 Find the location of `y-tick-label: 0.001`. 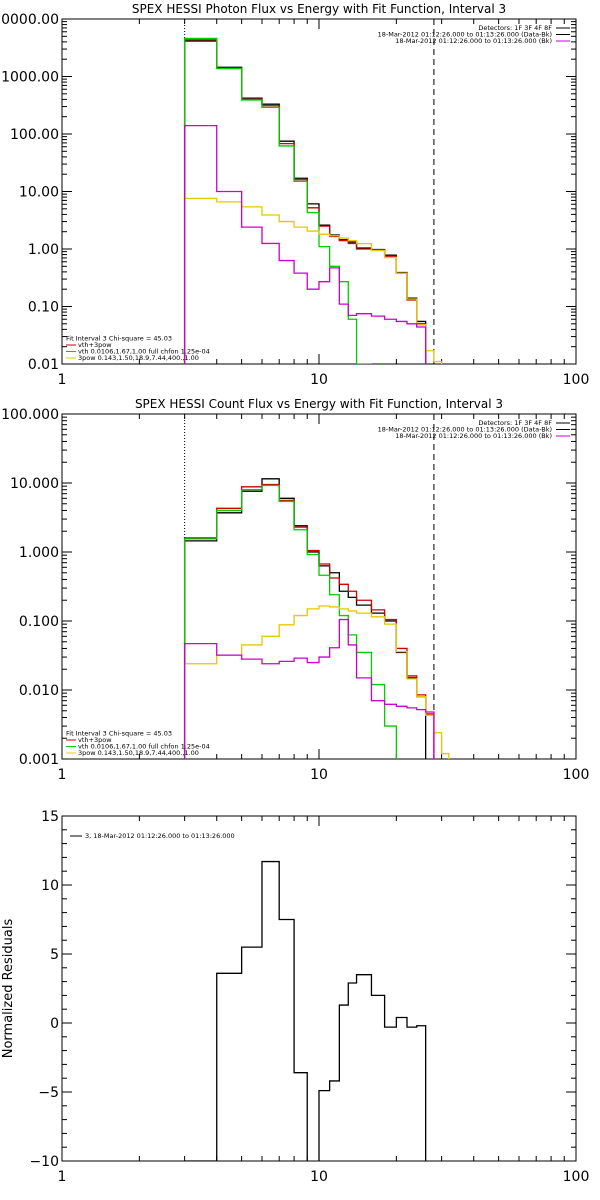

y-tick-label: 0.001 is located at coordinates (39, 760).